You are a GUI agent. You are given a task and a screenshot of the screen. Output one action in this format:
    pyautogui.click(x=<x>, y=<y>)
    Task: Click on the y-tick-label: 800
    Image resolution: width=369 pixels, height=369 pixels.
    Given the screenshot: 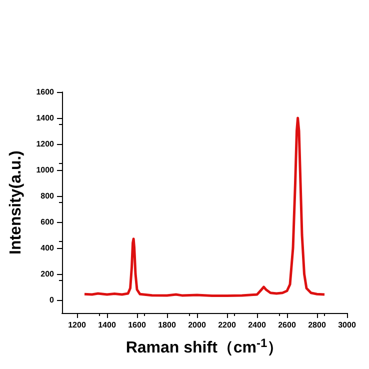 What is the action you would take?
    pyautogui.click(x=47, y=196)
    